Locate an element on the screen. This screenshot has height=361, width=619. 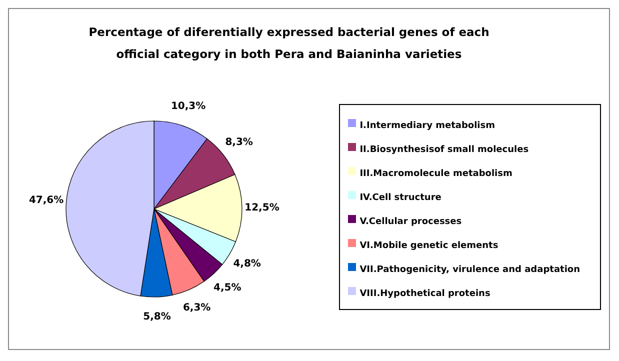
legend-label: VIII.Hypothetical proteins is located at coordinates (425, 293).